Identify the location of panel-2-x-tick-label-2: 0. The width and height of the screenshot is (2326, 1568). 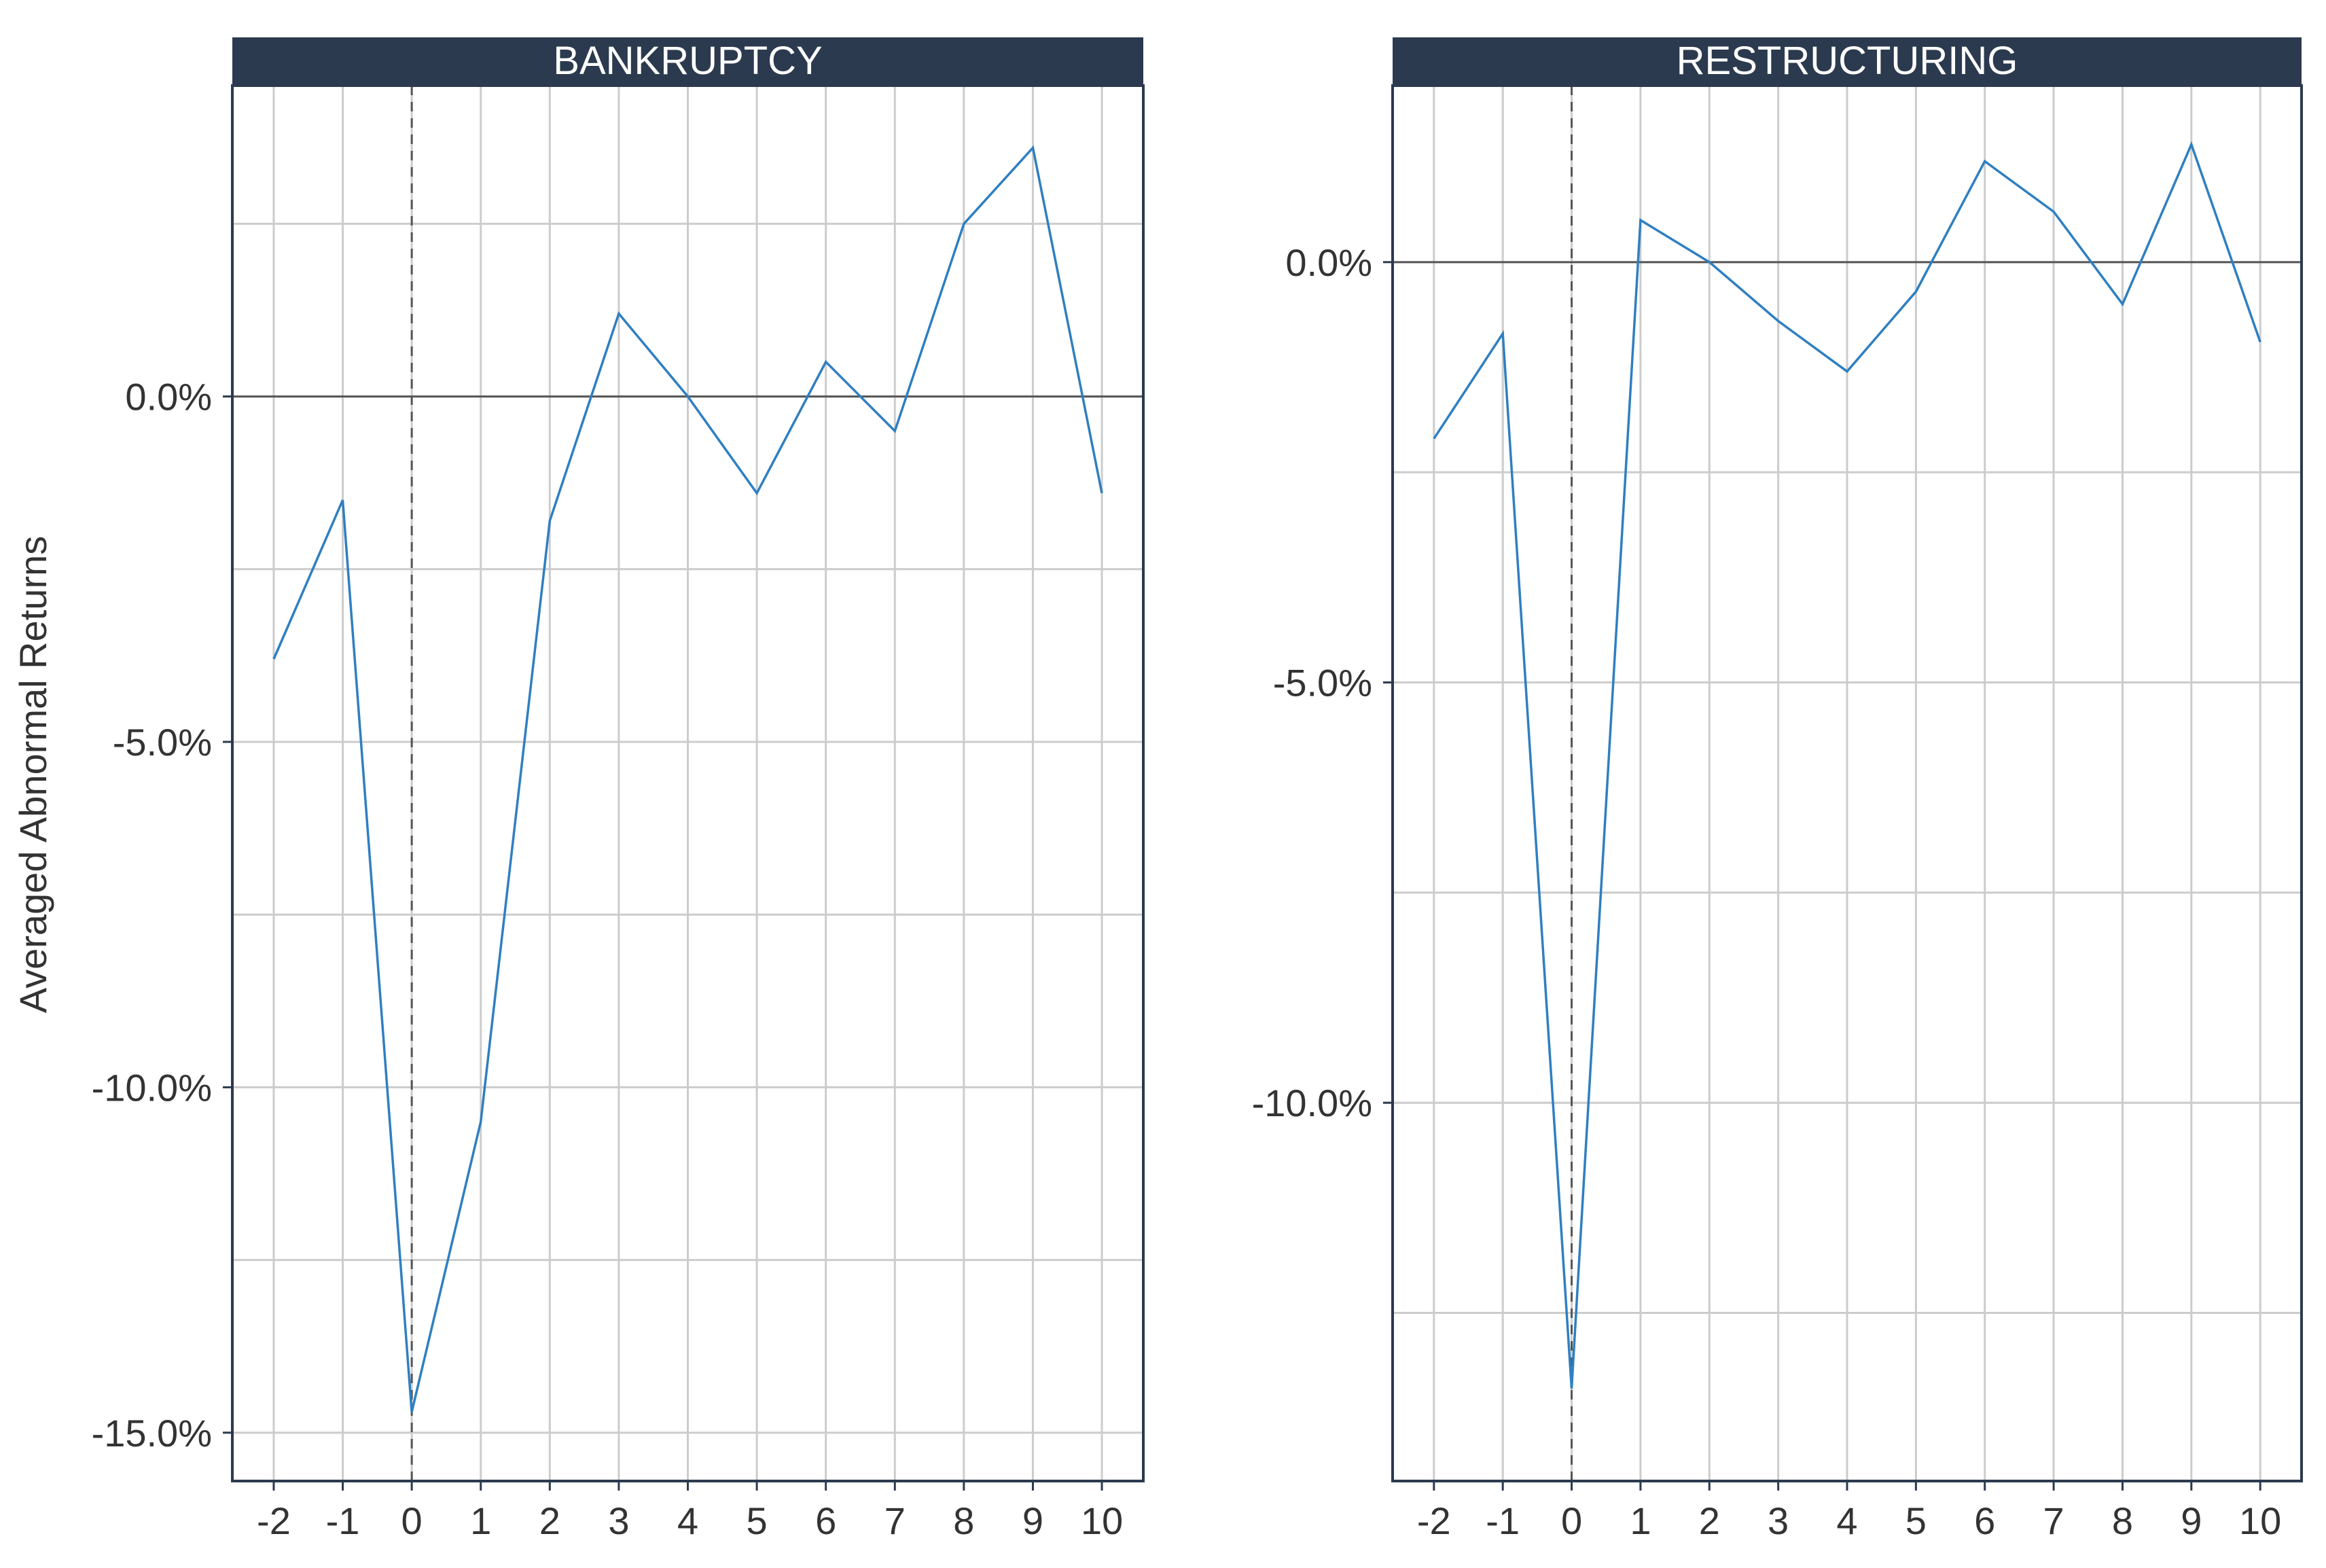
(1571, 1520).